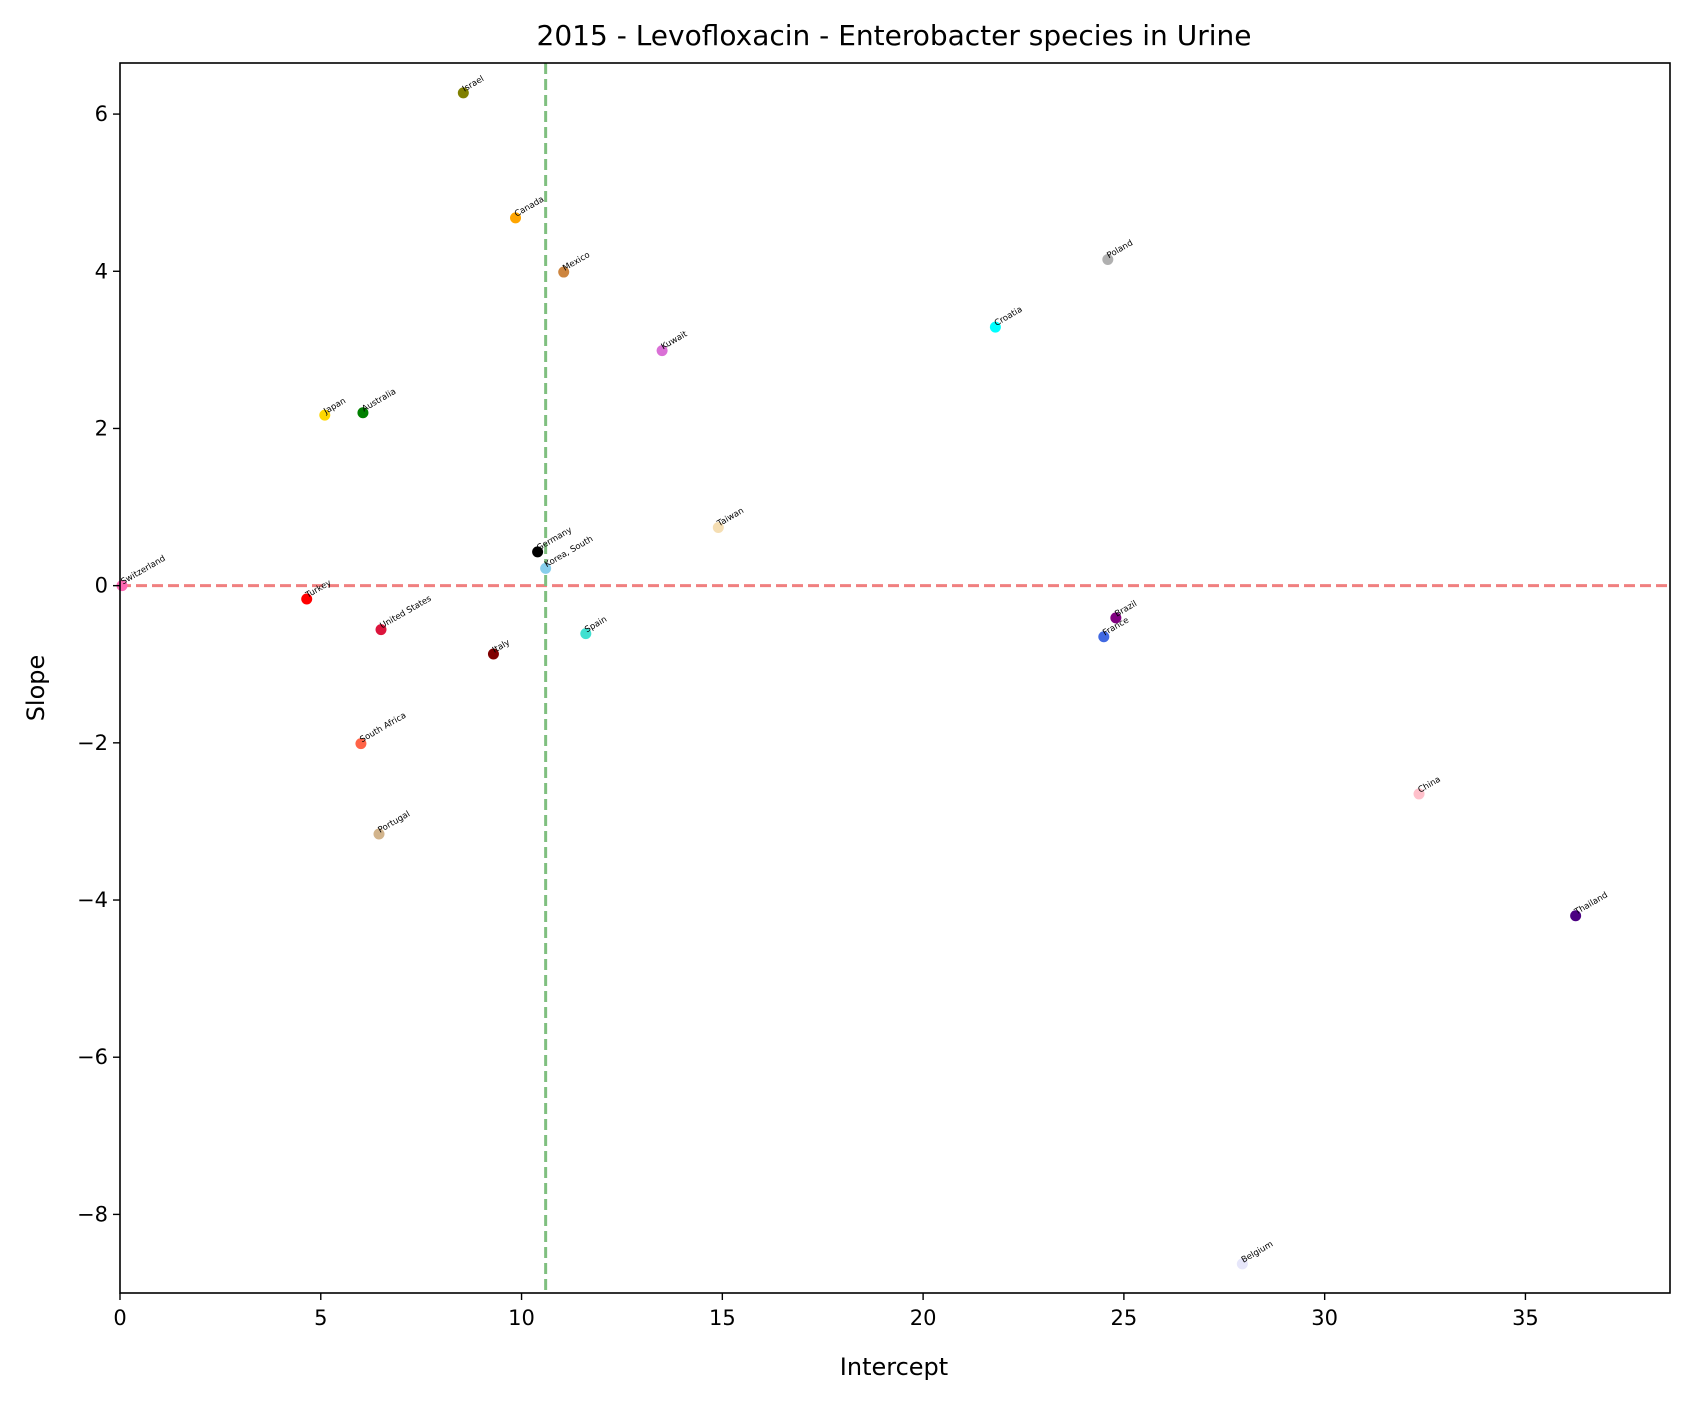  Describe the element at coordinates (144, 570) in the screenshot. I see `point-label-switzerland: Switzerland` at that location.